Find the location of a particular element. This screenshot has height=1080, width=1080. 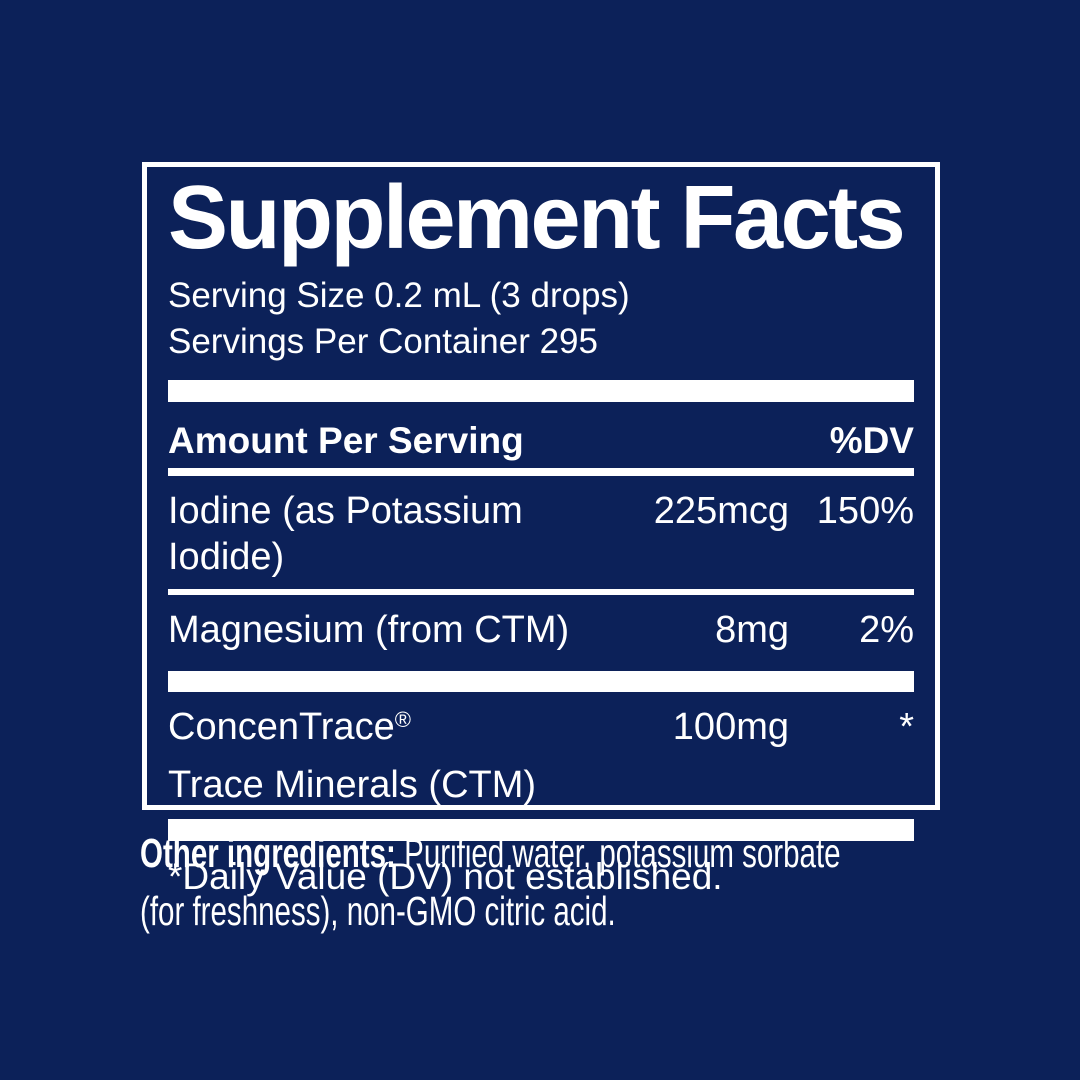

nutrient-dv: 150% is located at coordinates (865, 511).